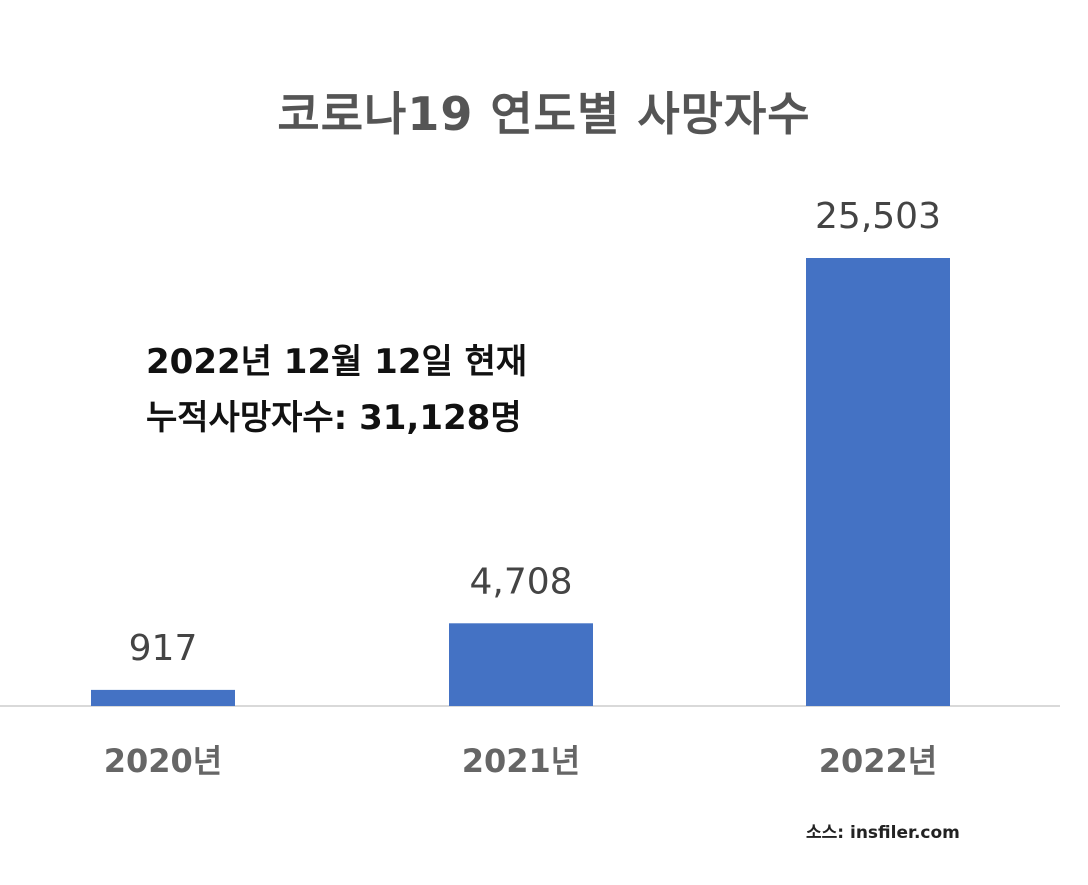  Describe the element at coordinates (163, 648) in the screenshot. I see `data-label-1: 917` at that location.